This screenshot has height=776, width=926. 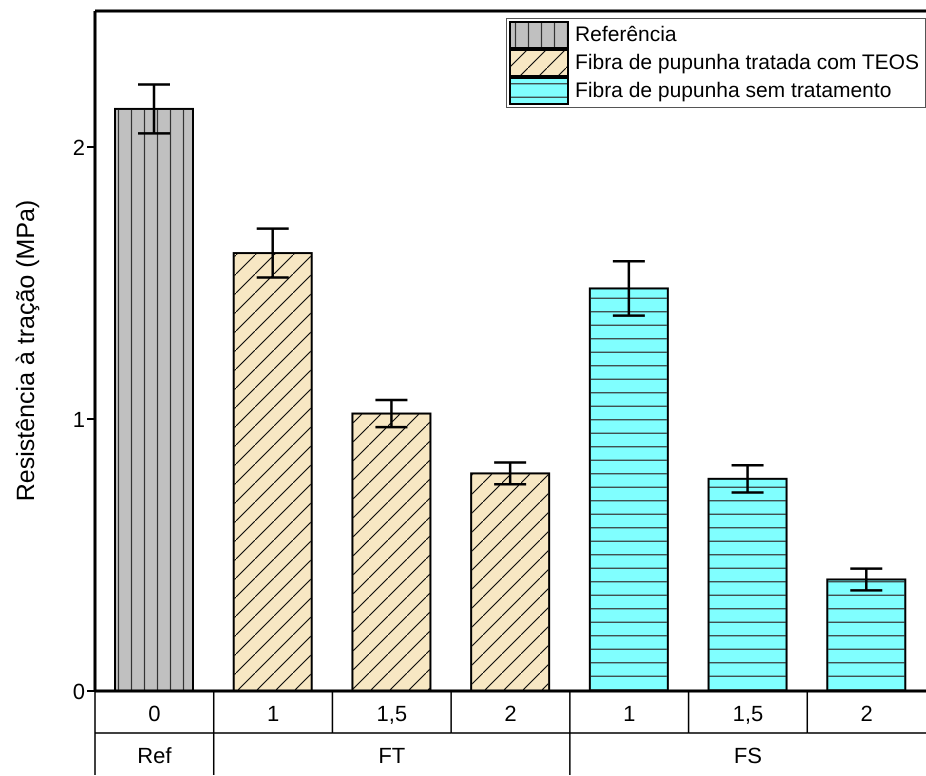 I want to click on y-tick-label: 2, so click(x=78, y=147).